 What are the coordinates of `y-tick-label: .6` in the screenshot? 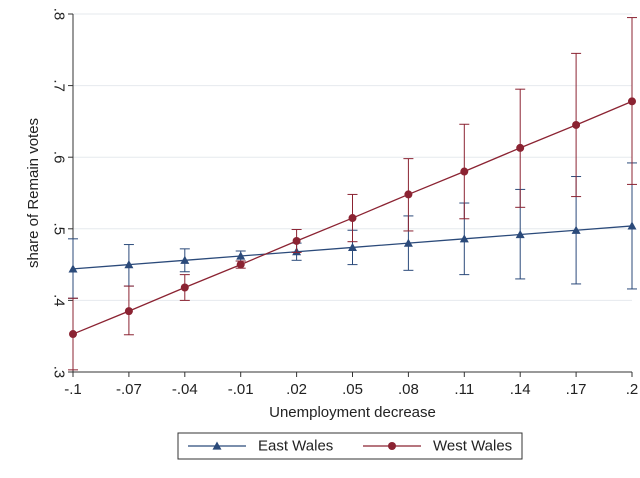 It's located at (59, 157).